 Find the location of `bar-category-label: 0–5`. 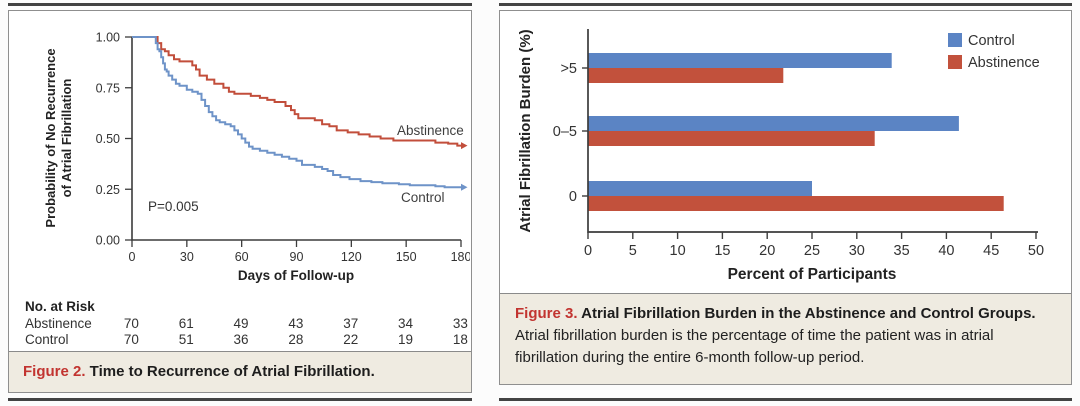

bar-category-label: 0–5 is located at coordinates (565, 132).